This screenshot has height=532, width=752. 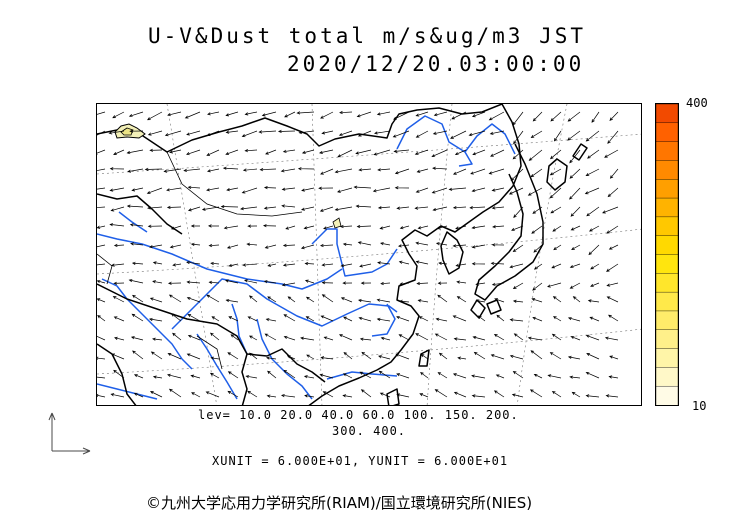 What do you see at coordinates (339, 503) in the screenshot?
I see `copyright-notice: ©九州大学応用力学研究所(RIAM)/国立環境研究所(NIES)` at bounding box center [339, 503].